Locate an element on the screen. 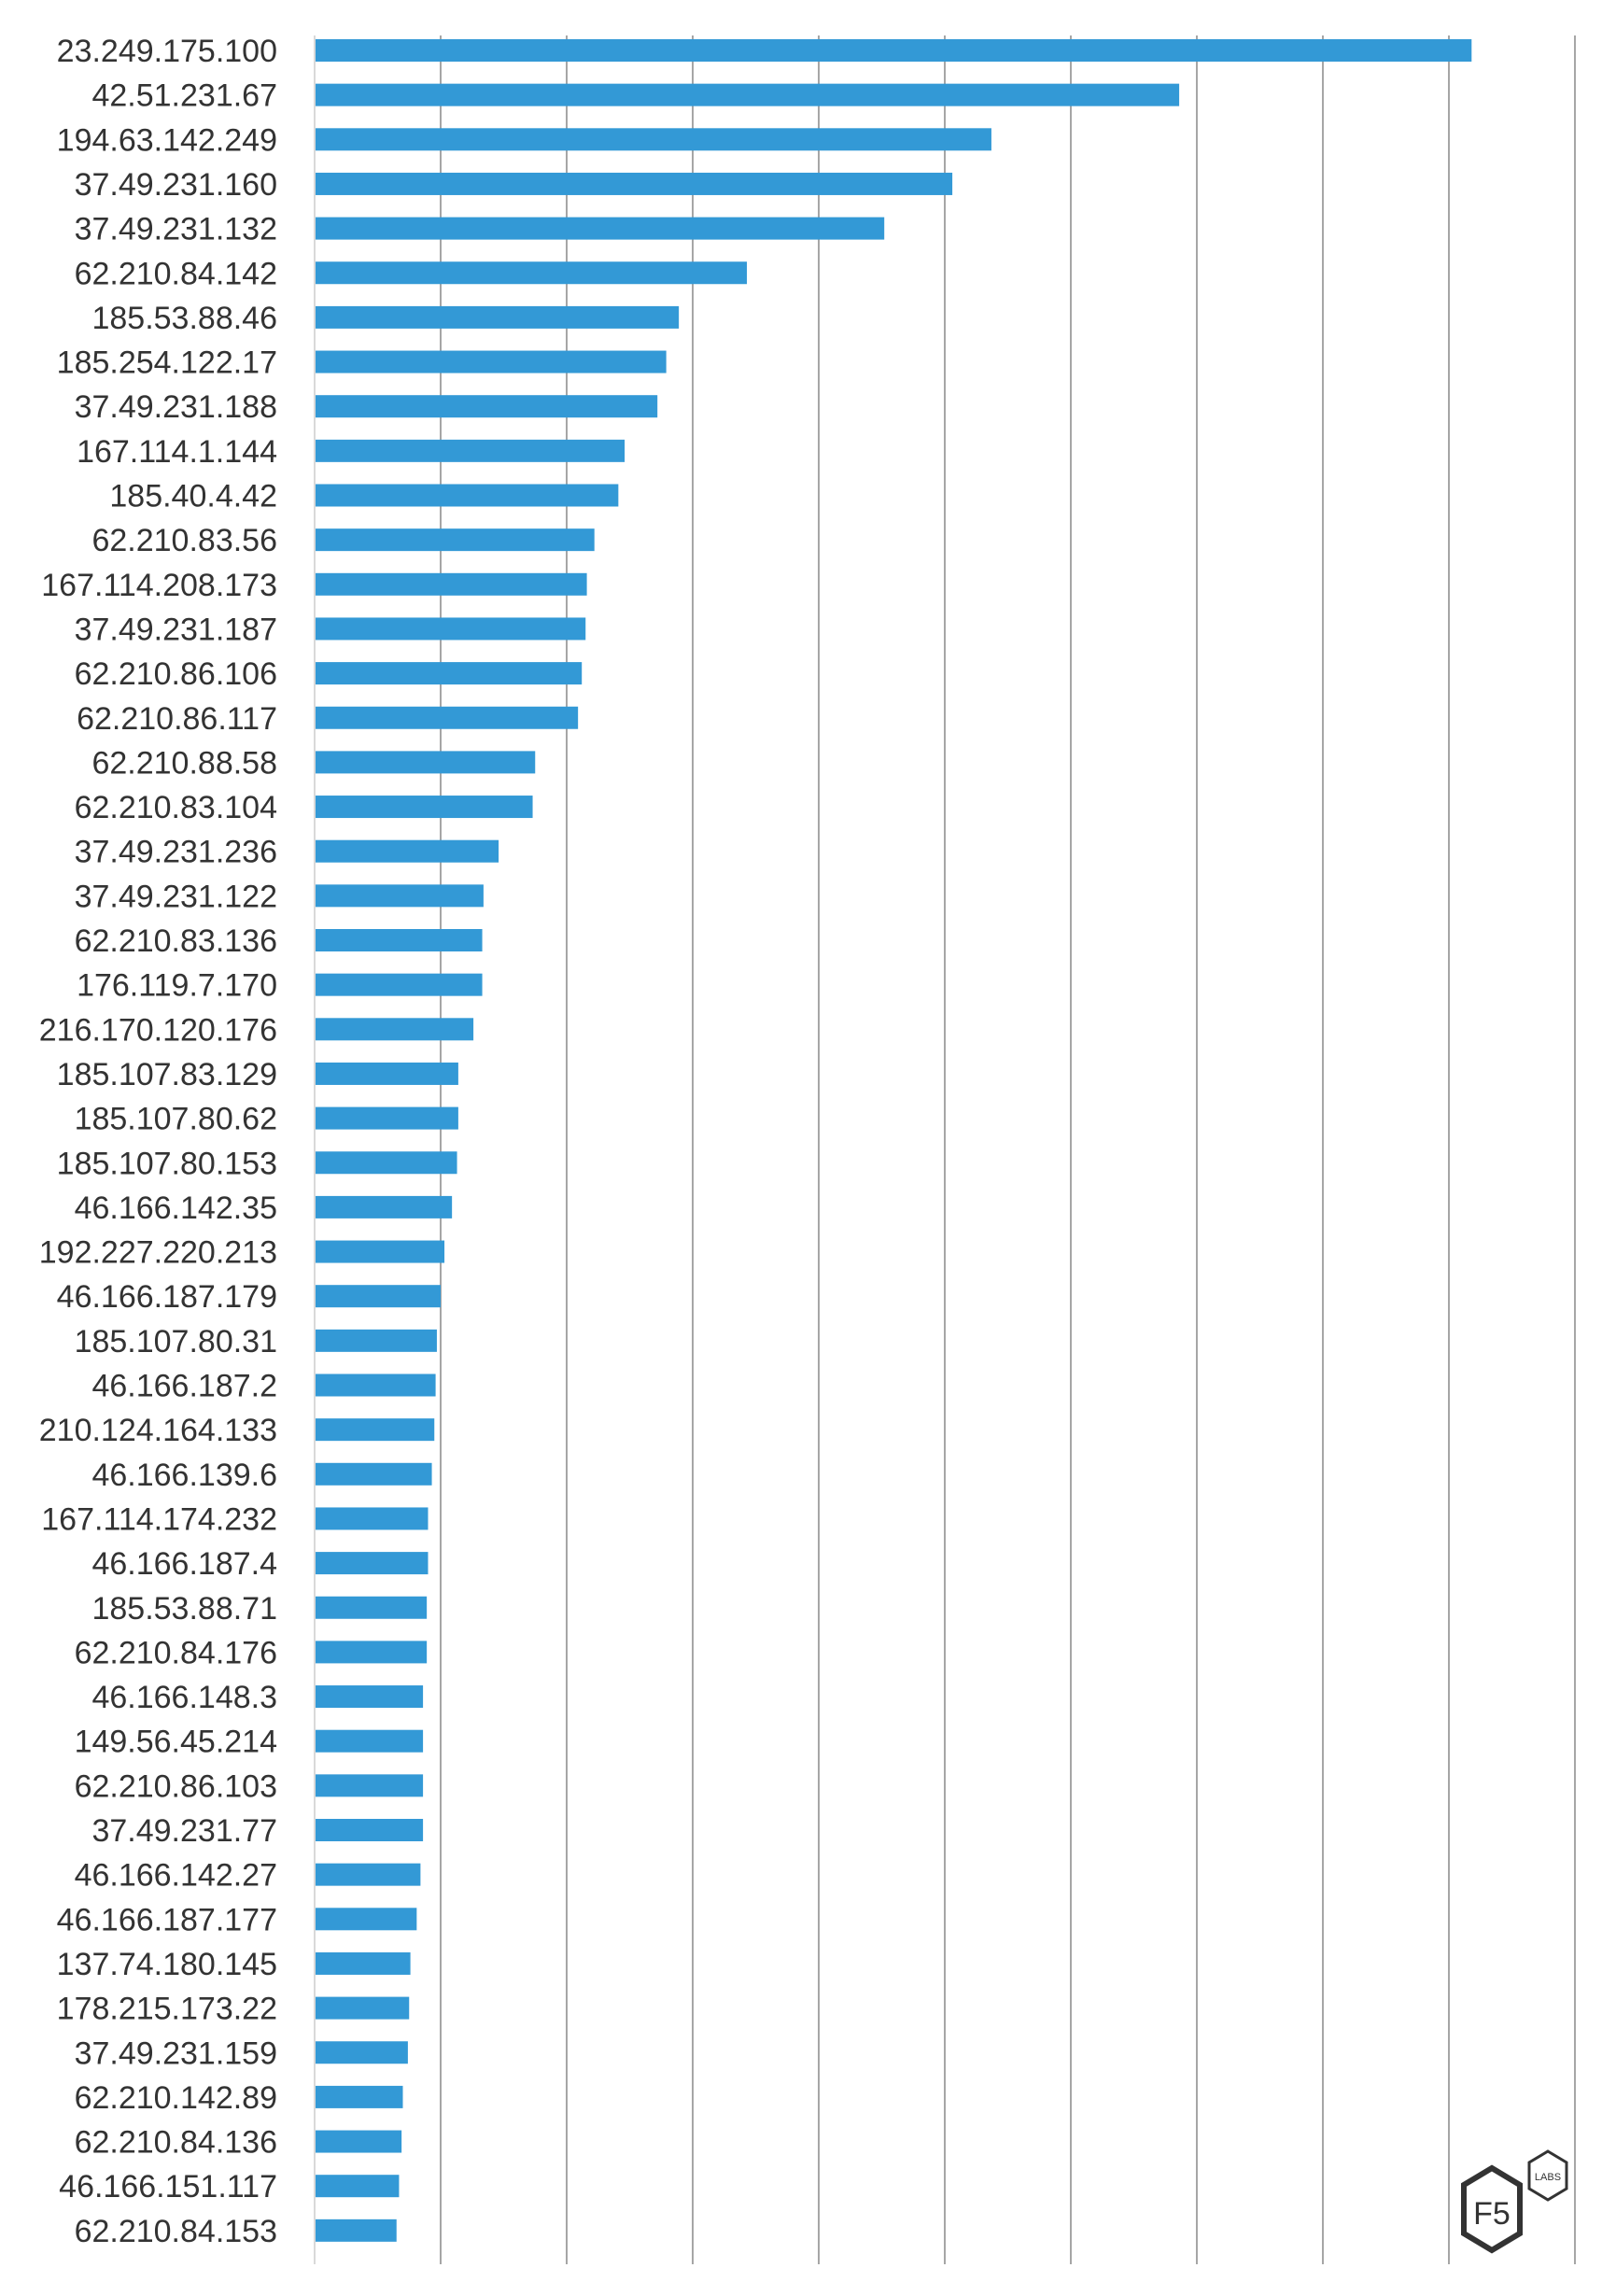 The image size is (1602, 2296). category-label: 62.210.84.153 is located at coordinates (176, 2232).